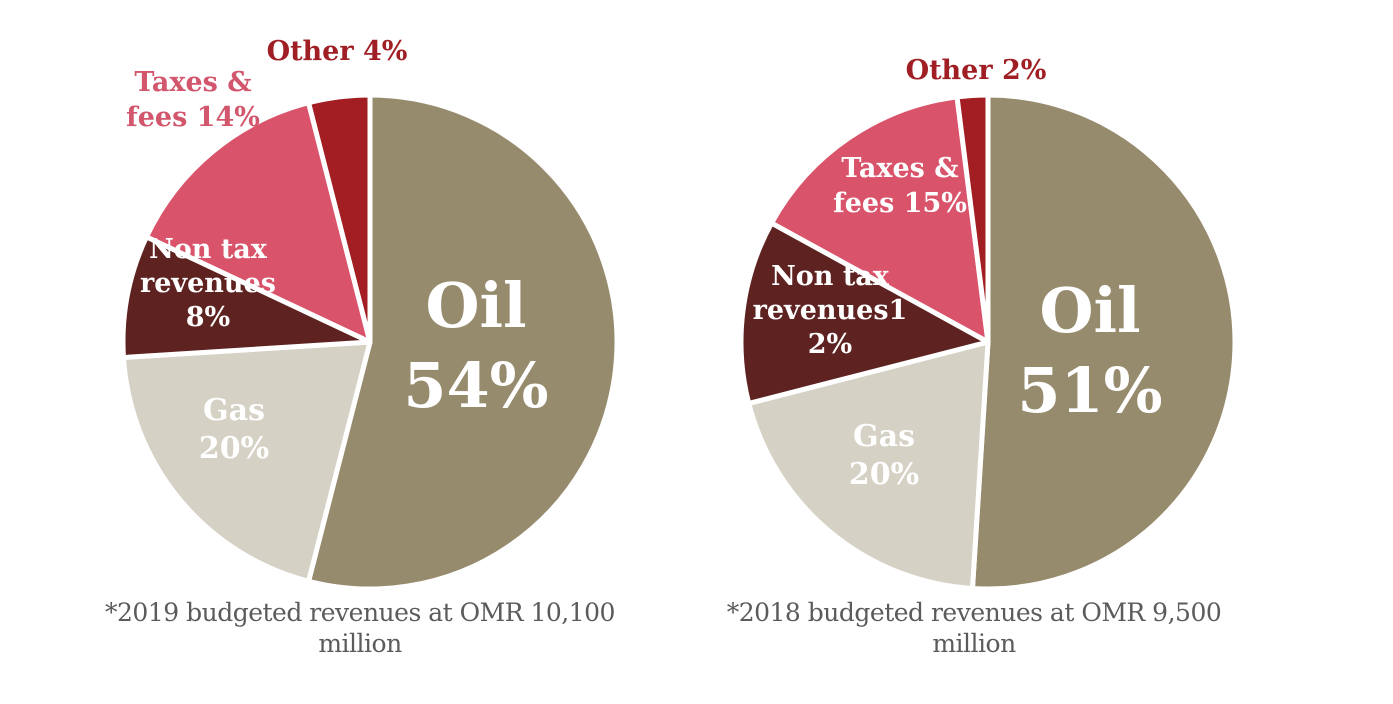 Image resolution: width=1393 pixels, height=704 pixels. I want to click on label-line: Other 2%, so click(976, 70).